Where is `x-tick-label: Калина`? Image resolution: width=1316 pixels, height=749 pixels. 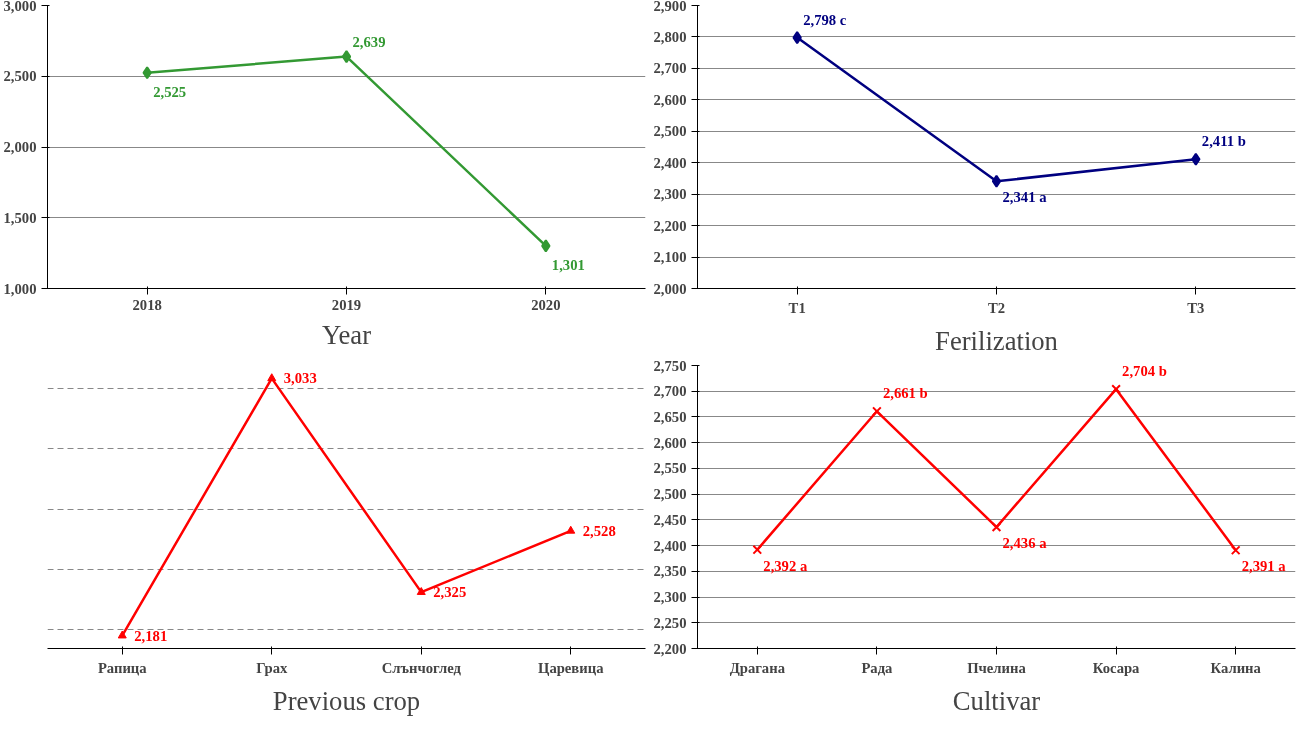
x-tick-label: Калина is located at coordinates (1236, 667).